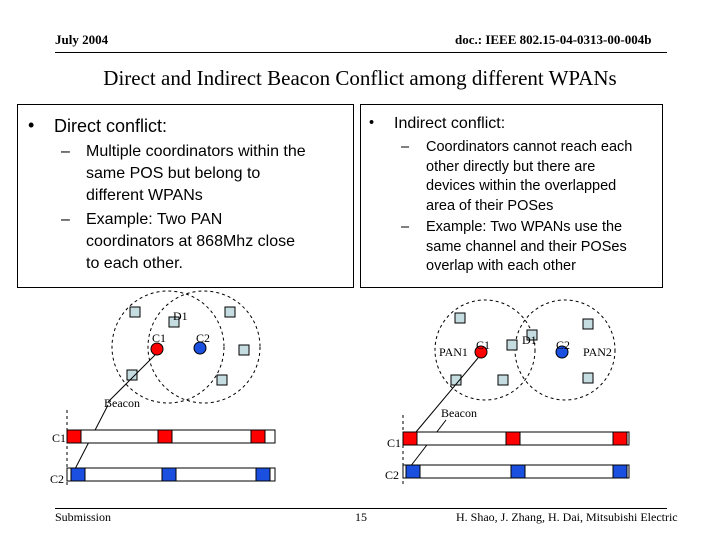 The image size is (720, 540). What do you see at coordinates (597, 352) in the screenshot?
I see `label-pan2: PAN2` at bounding box center [597, 352].